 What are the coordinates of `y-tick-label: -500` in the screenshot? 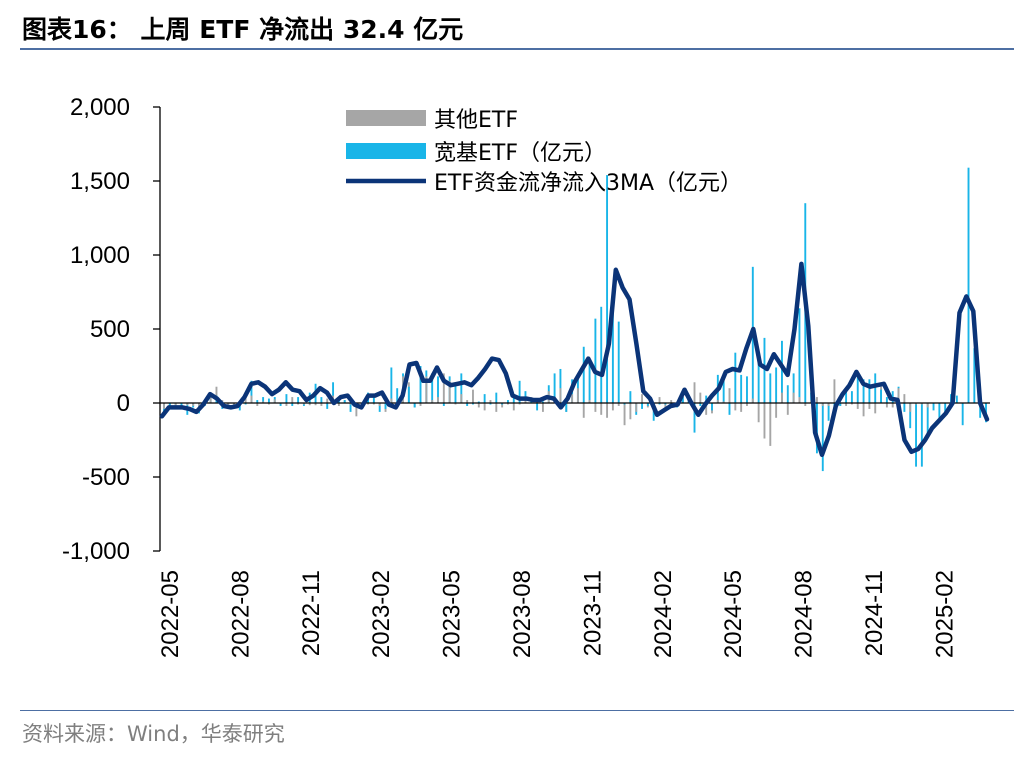 It's located at (106, 477).